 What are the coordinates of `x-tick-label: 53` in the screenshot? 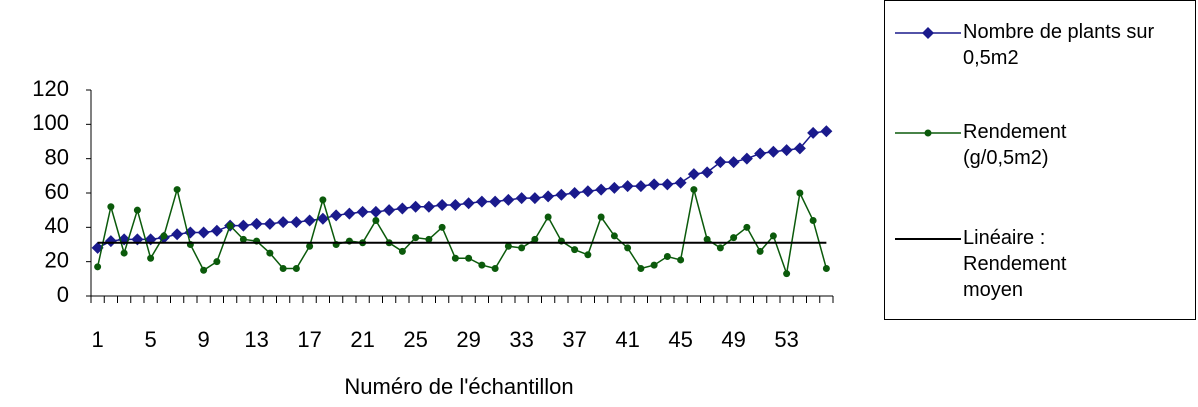 It's located at (786, 339).